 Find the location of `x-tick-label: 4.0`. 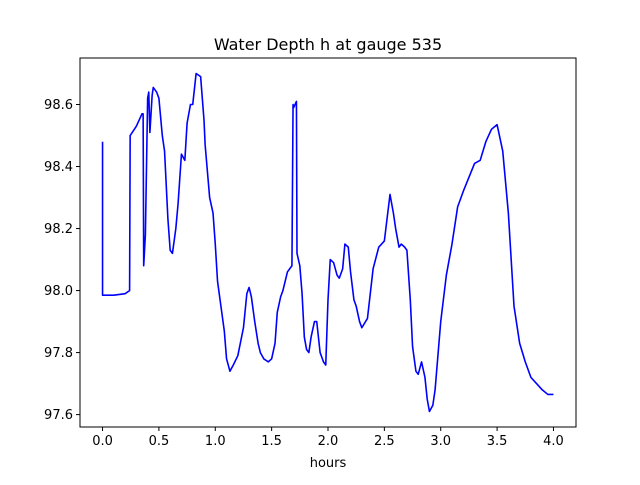

x-tick-label: 4.0 is located at coordinates (553, 441).